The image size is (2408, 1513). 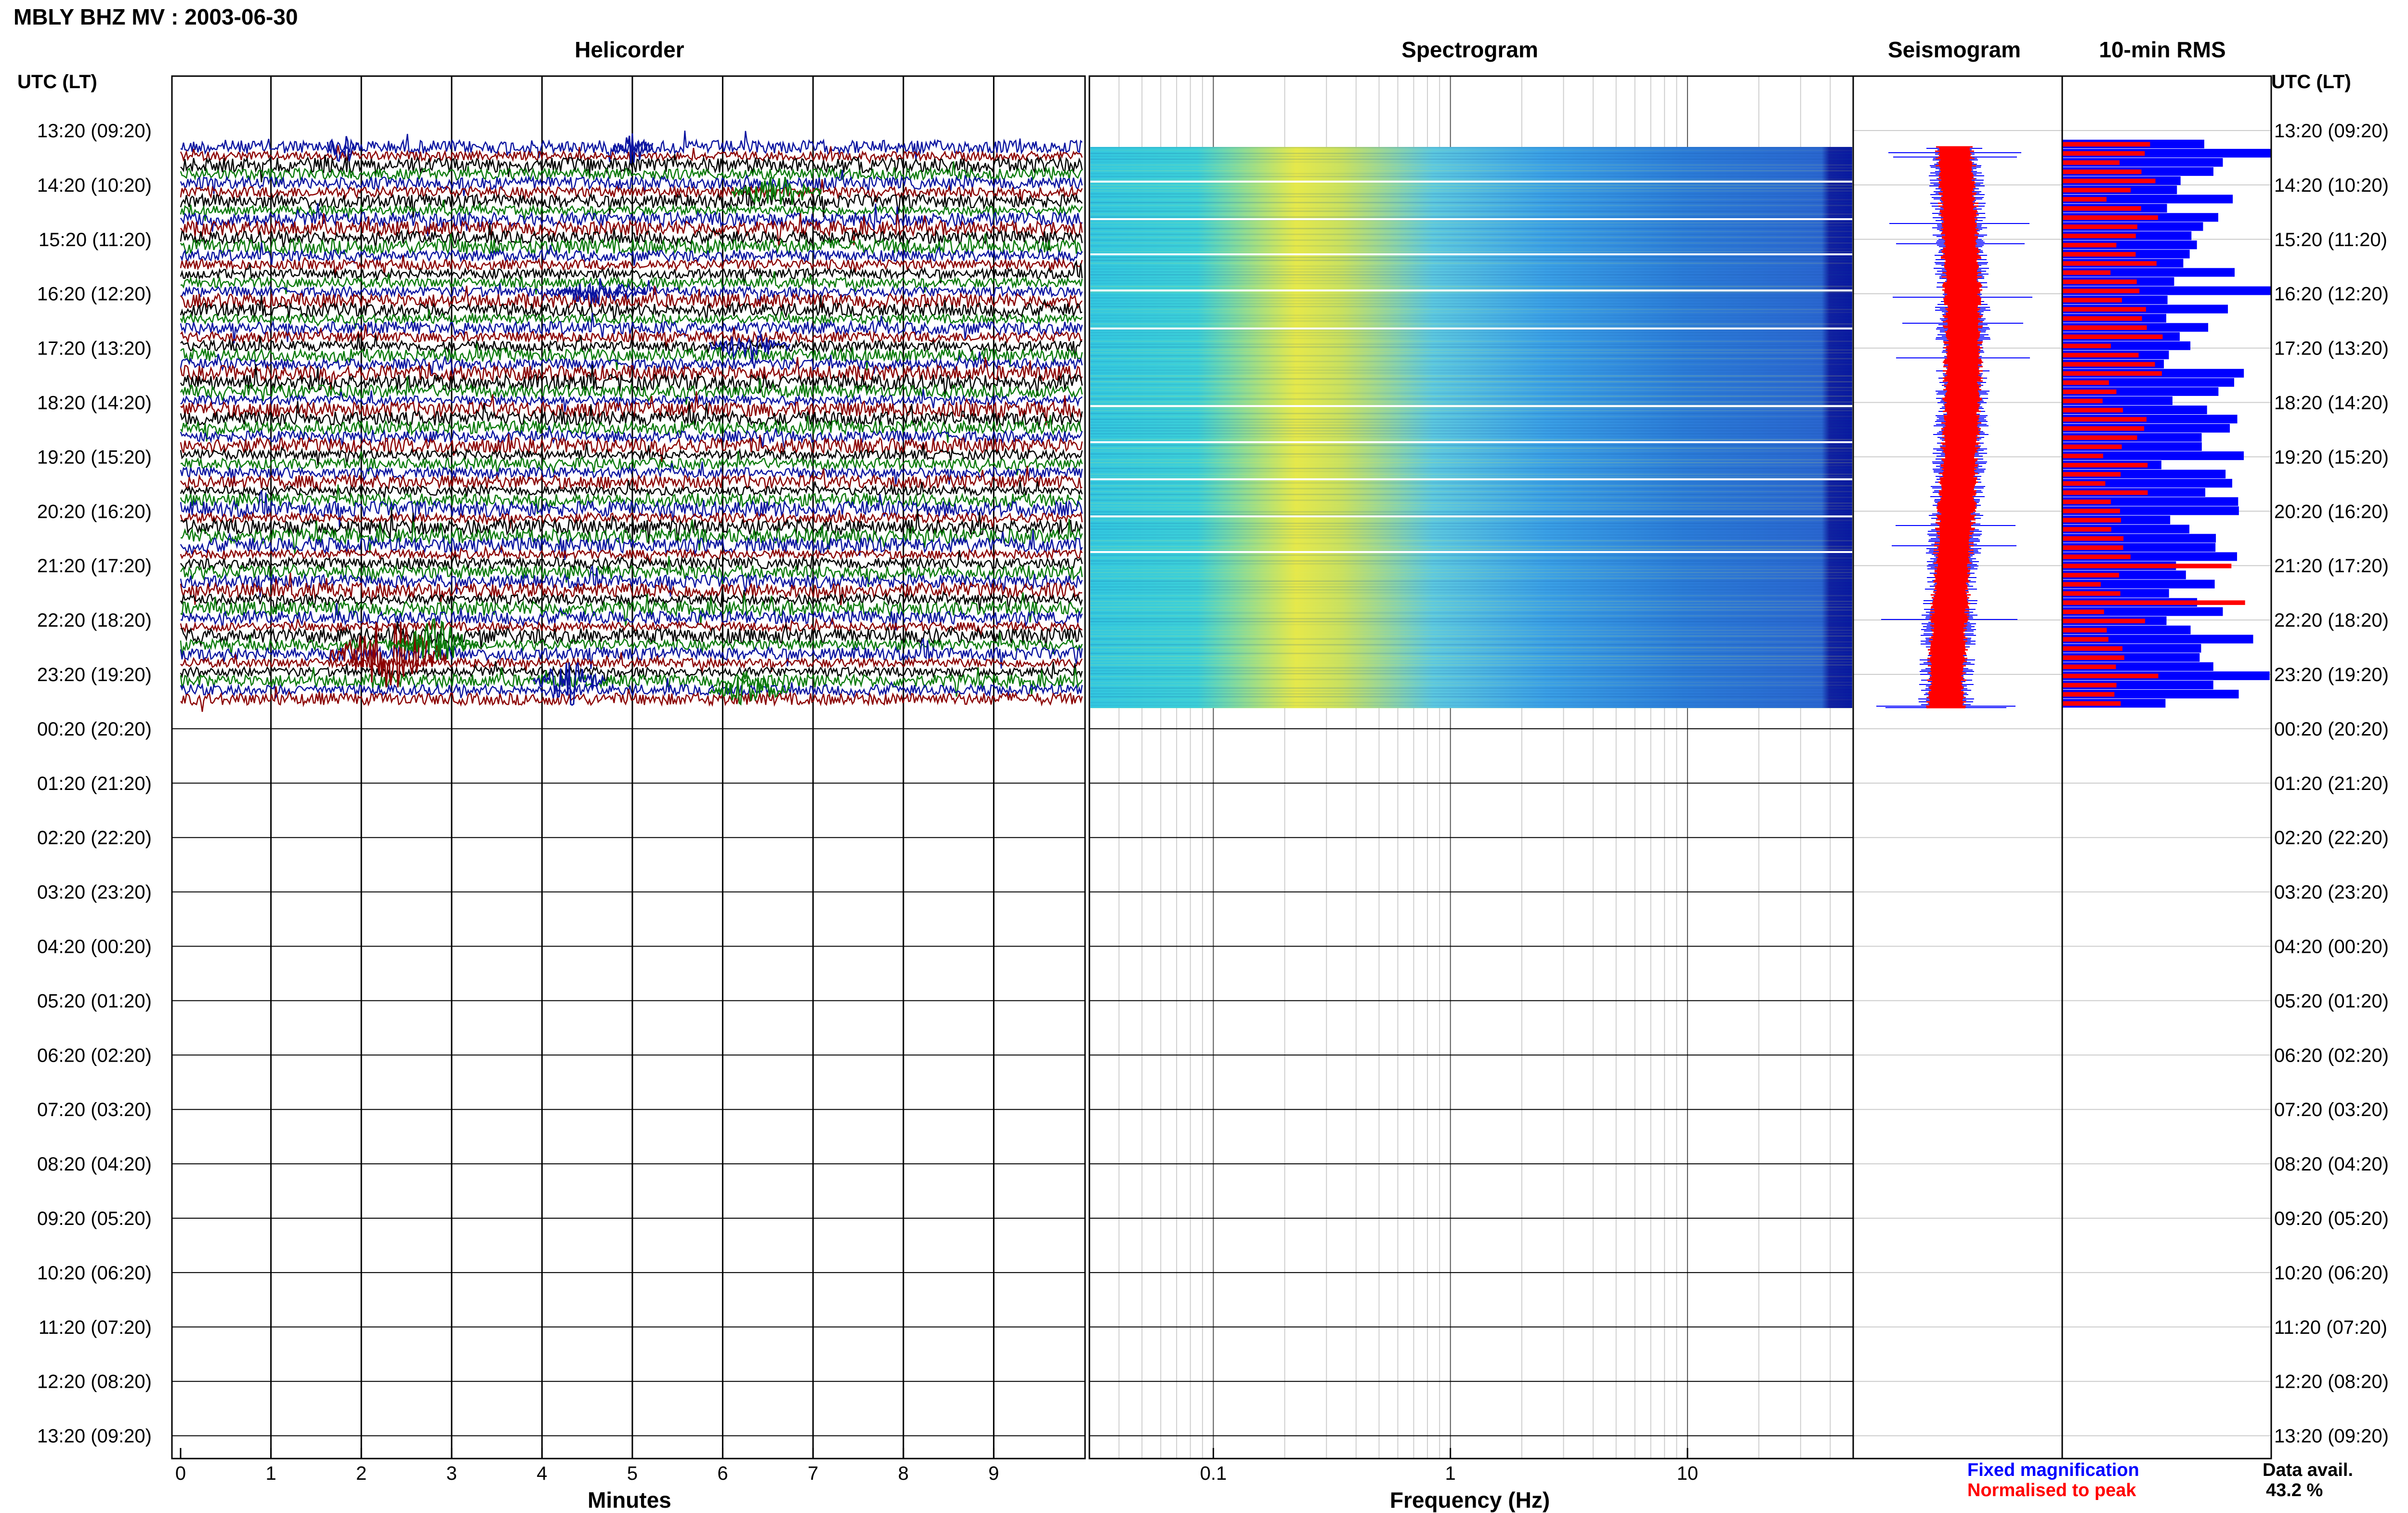 I want to click on spectrogram-title: Spectrogram, so click(x=1469, y=50).